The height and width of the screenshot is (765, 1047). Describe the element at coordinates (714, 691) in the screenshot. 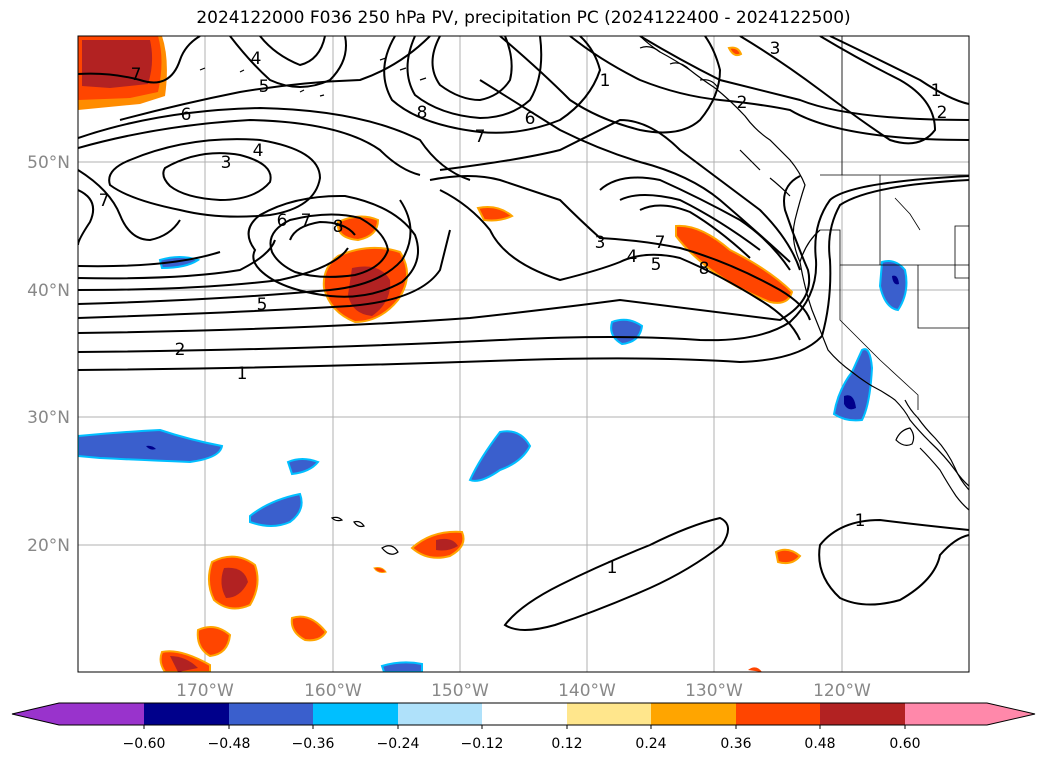

I see `lon-label: 130°W` at that location.